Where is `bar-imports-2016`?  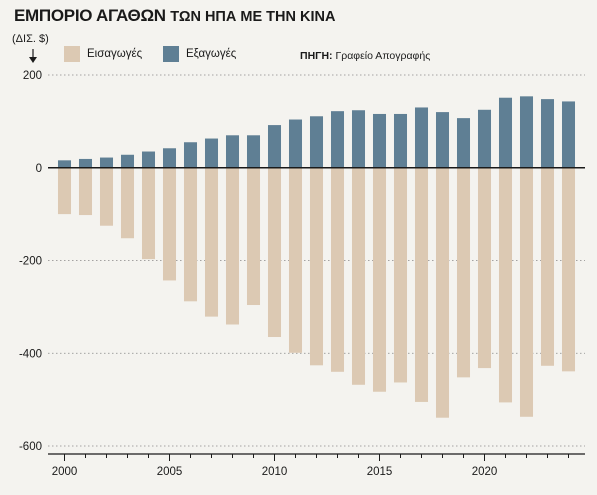
bar-imports-2016 is located at coordinates (400, 275).